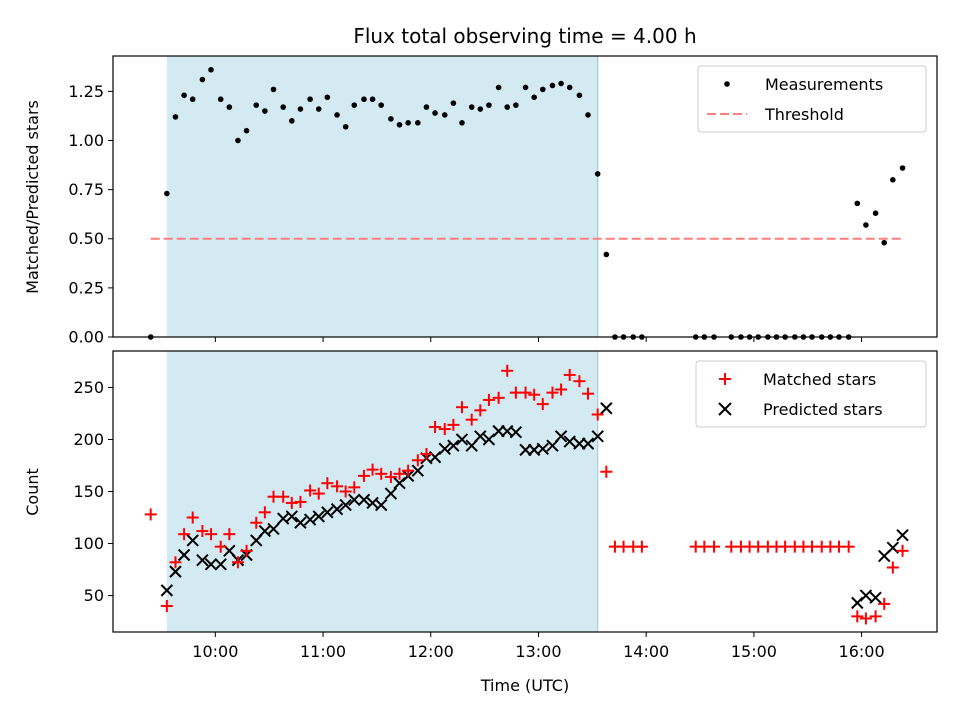  What do you see at coordinates (646, 651) in the screenshot?
I see `bottom-x-tick-label: 14:00` at bounding box center [646, 651].